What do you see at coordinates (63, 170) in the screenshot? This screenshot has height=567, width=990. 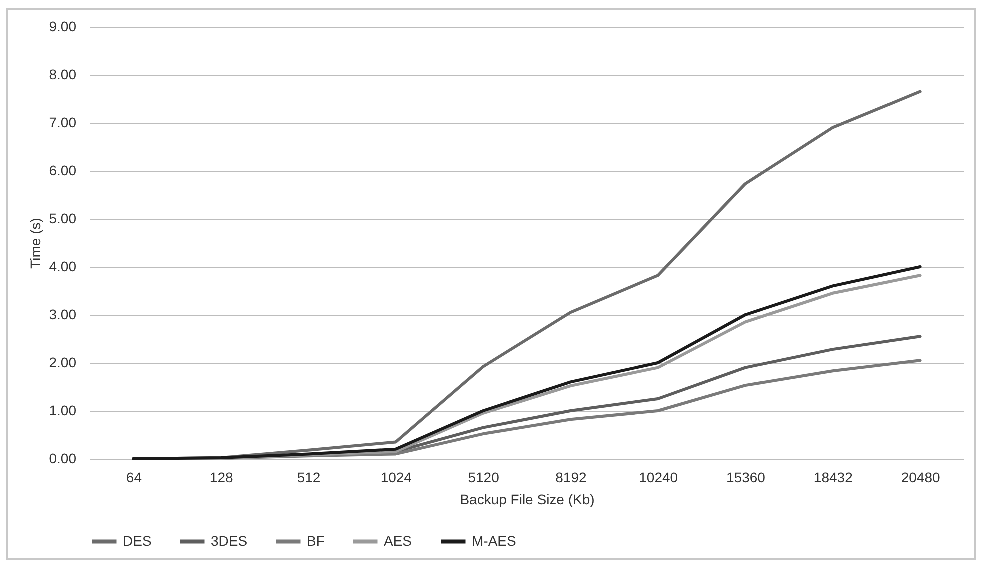 I see `y-tick-label: 6.00` at bounding box center [63, 170].